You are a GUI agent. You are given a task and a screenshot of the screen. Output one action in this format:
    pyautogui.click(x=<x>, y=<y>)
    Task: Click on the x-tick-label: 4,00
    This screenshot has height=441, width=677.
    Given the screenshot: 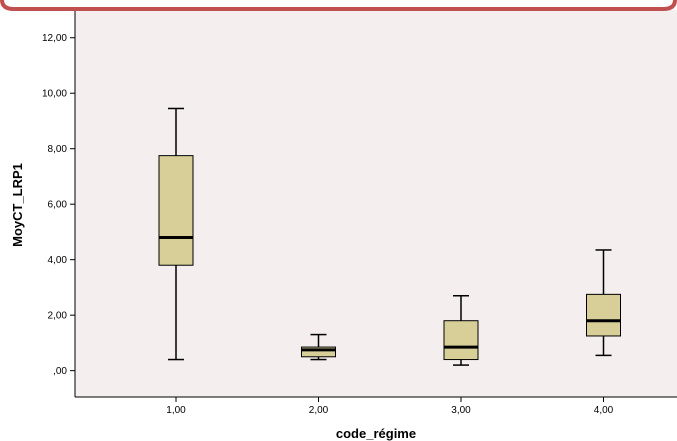 What is the action you would take?
    pyautogui.click(x=604, y=410)
    